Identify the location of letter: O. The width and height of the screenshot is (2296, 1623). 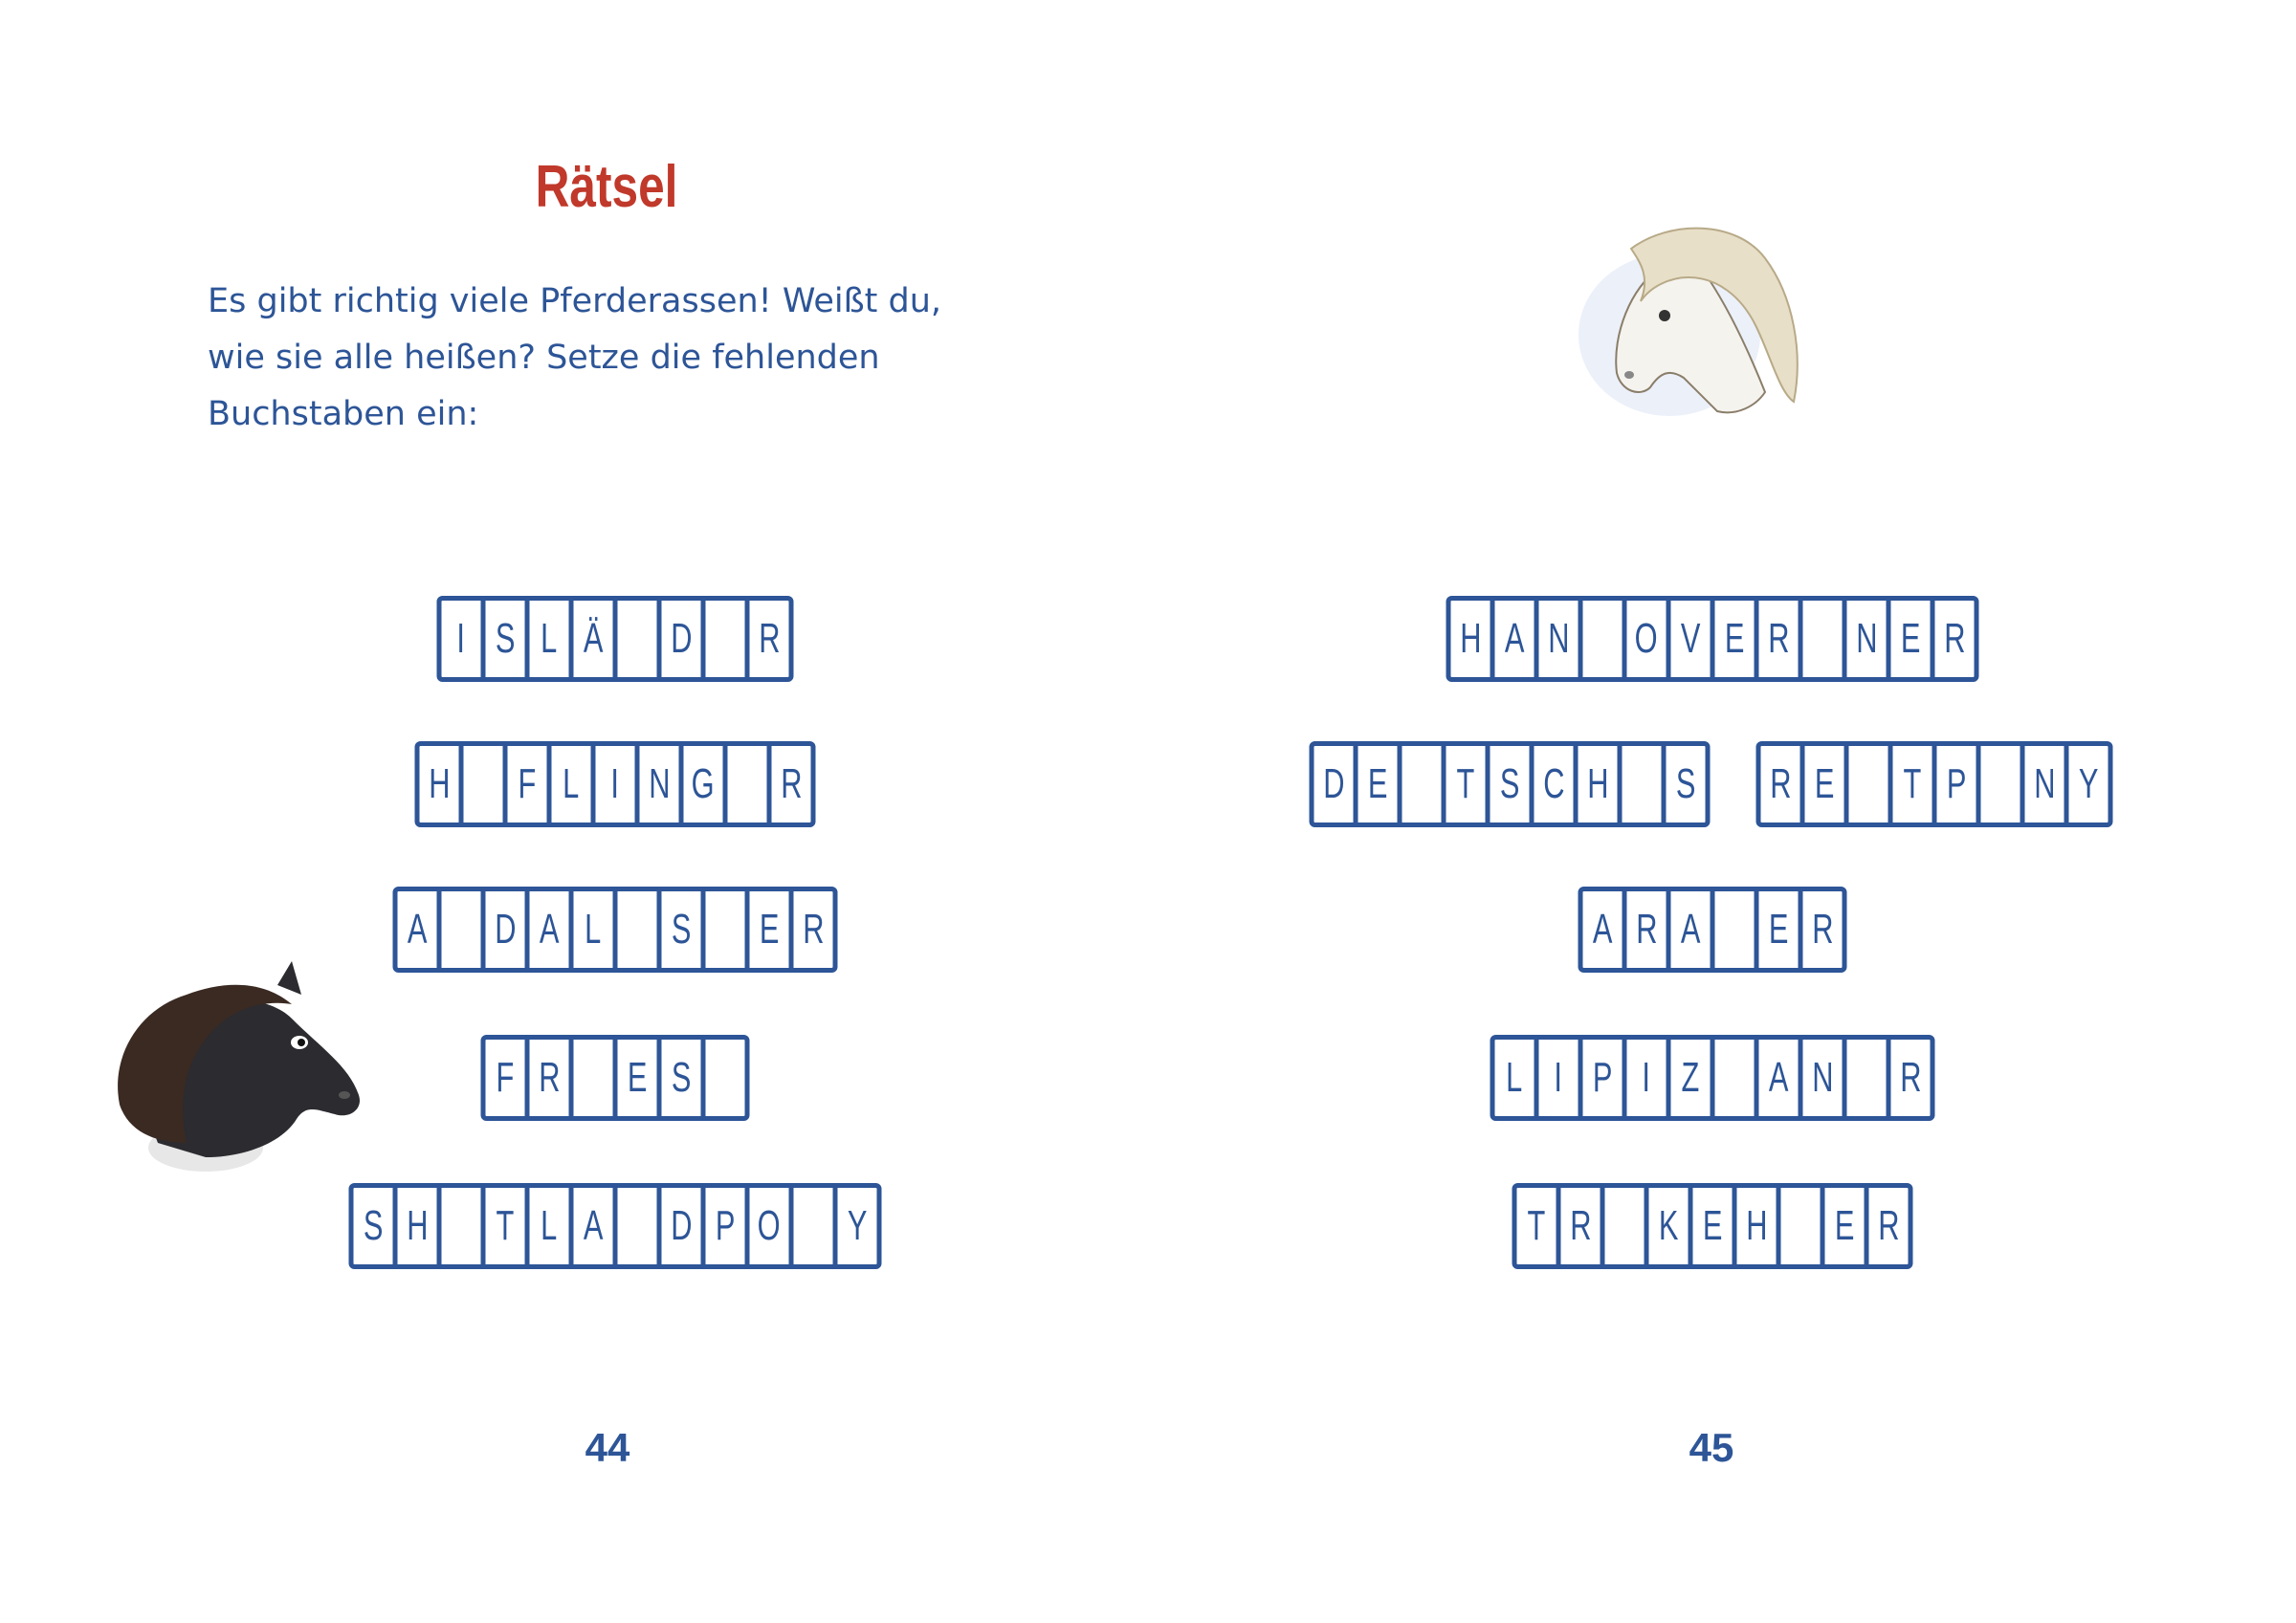
(1647, 638).